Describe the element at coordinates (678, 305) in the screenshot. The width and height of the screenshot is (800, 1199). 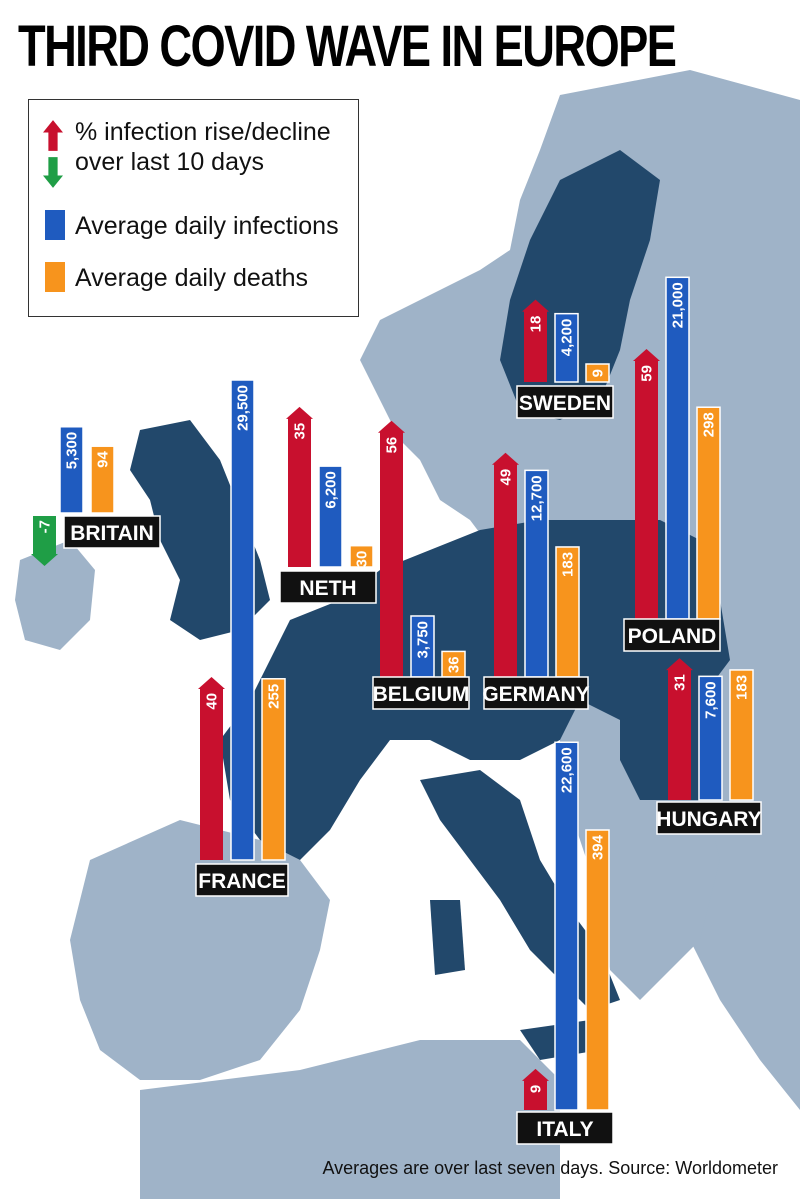
I see `infections-value-poland: 21,000` at that location.